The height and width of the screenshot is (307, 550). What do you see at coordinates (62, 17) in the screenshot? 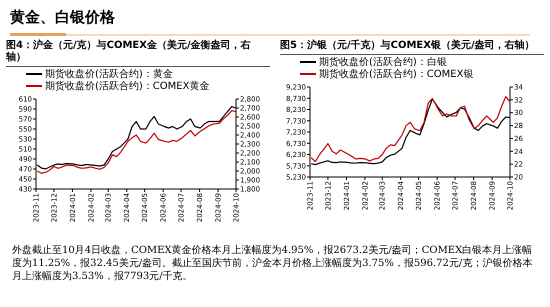
I see `text: 黄金、白银价格` at bounding box center [62, 17].